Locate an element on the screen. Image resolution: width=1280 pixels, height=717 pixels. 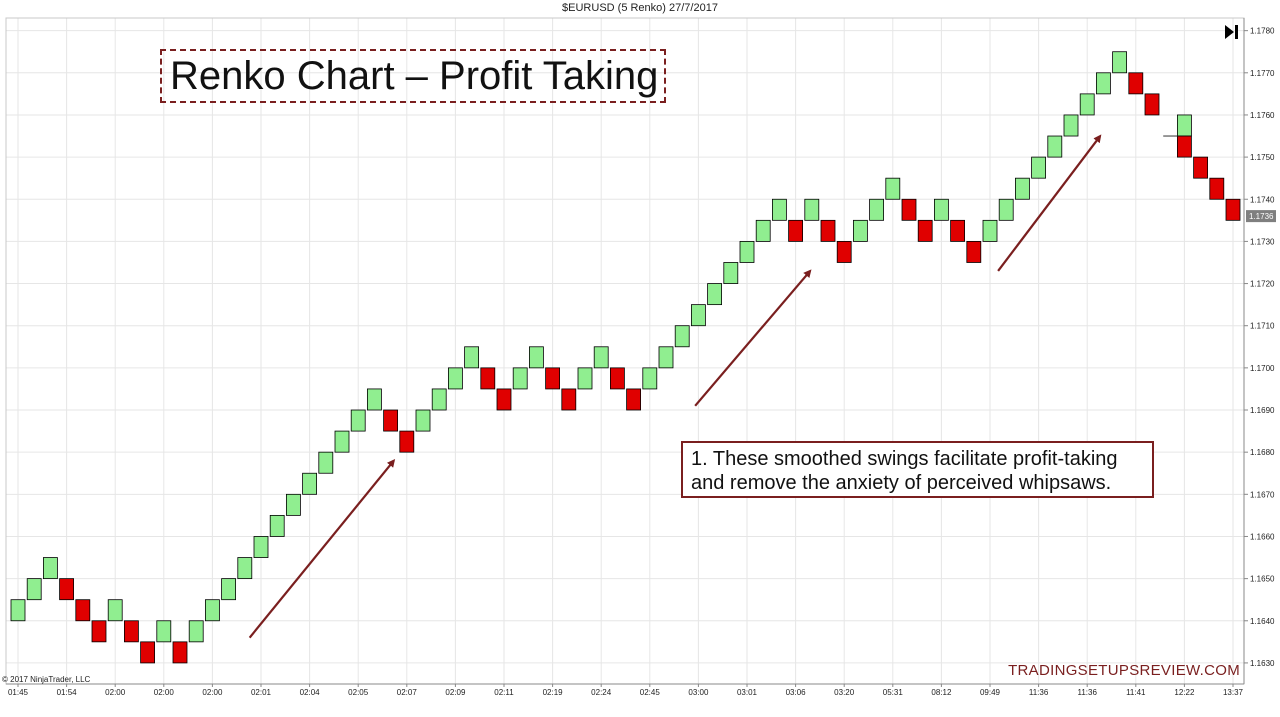
copyright-text: © 2017 NinjaTrader, LLC is located at coordinates (46, 679).